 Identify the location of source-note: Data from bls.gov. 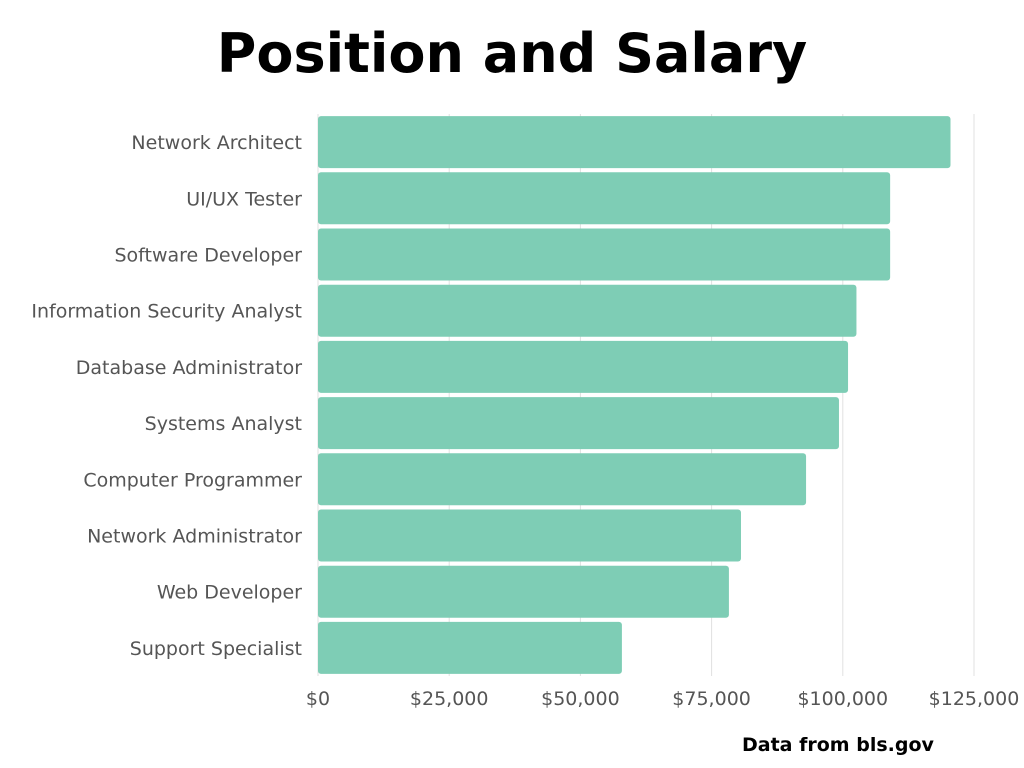
(838, 745).